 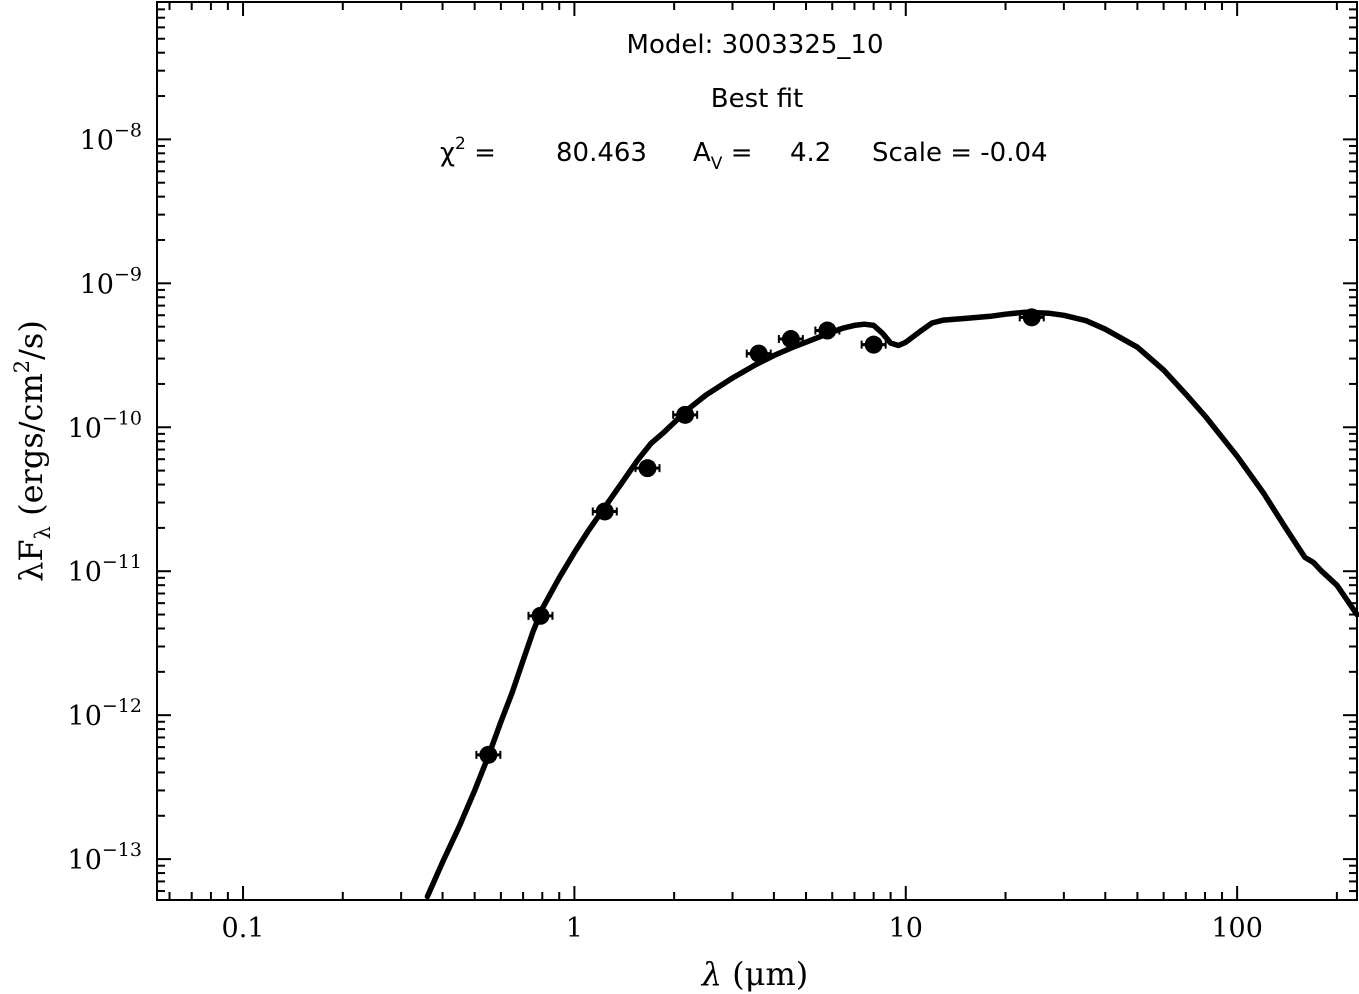 What do you see at coordinates (1237, 928) in the screenshot?
I see `x-tick-label: 100` at bounding box center [1237, 928].